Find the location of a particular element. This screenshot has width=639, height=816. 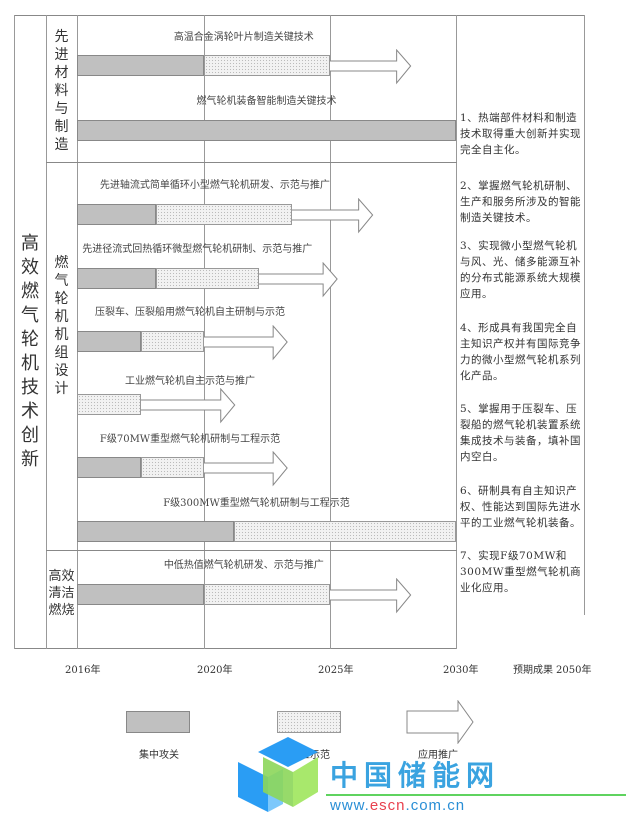

bar-label: 先进轴流式简单循环小型燃气轮机研发、示范与推广 is located at coordinates (214, 185).